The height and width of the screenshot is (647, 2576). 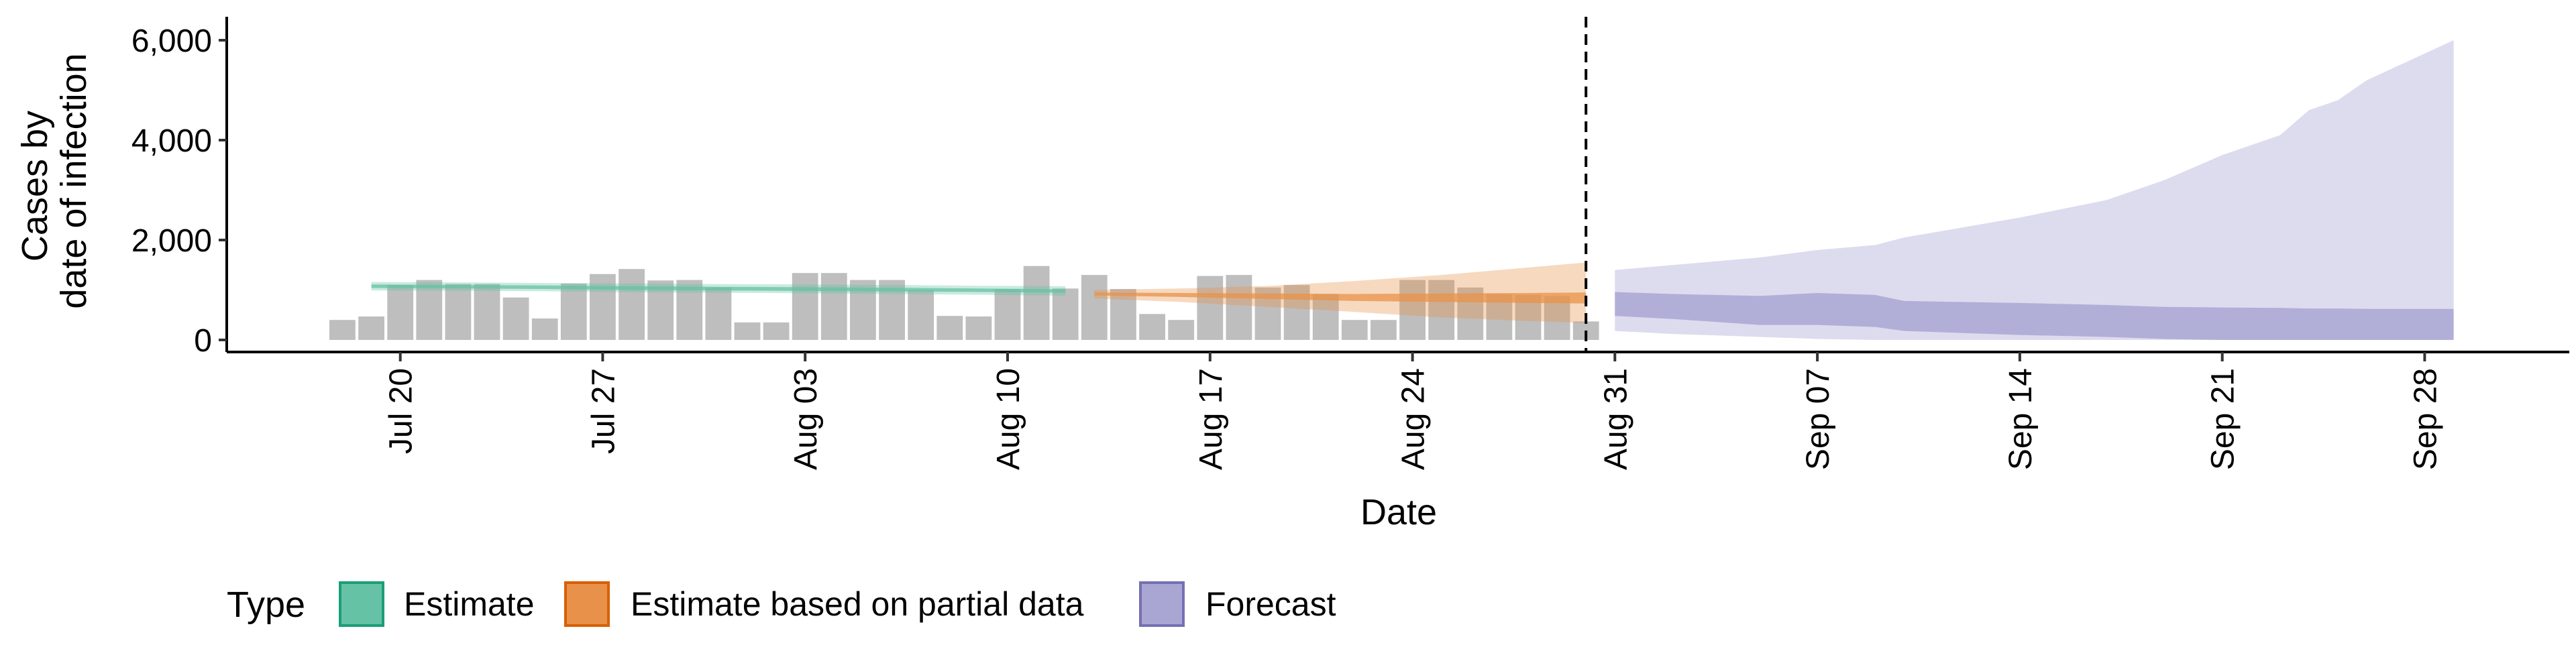 I want to click on y-tick-label: 0, so click(x=203, y=341).